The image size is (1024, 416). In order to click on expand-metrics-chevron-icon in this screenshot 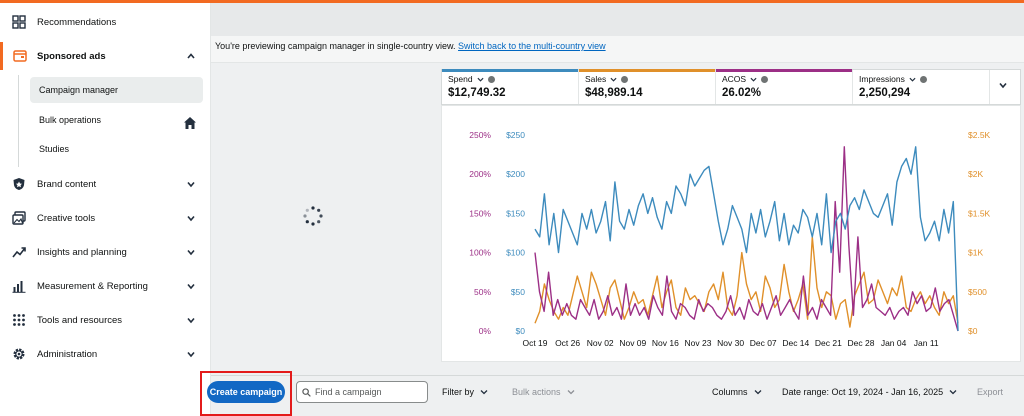, I will do `click(1003, 85)`.